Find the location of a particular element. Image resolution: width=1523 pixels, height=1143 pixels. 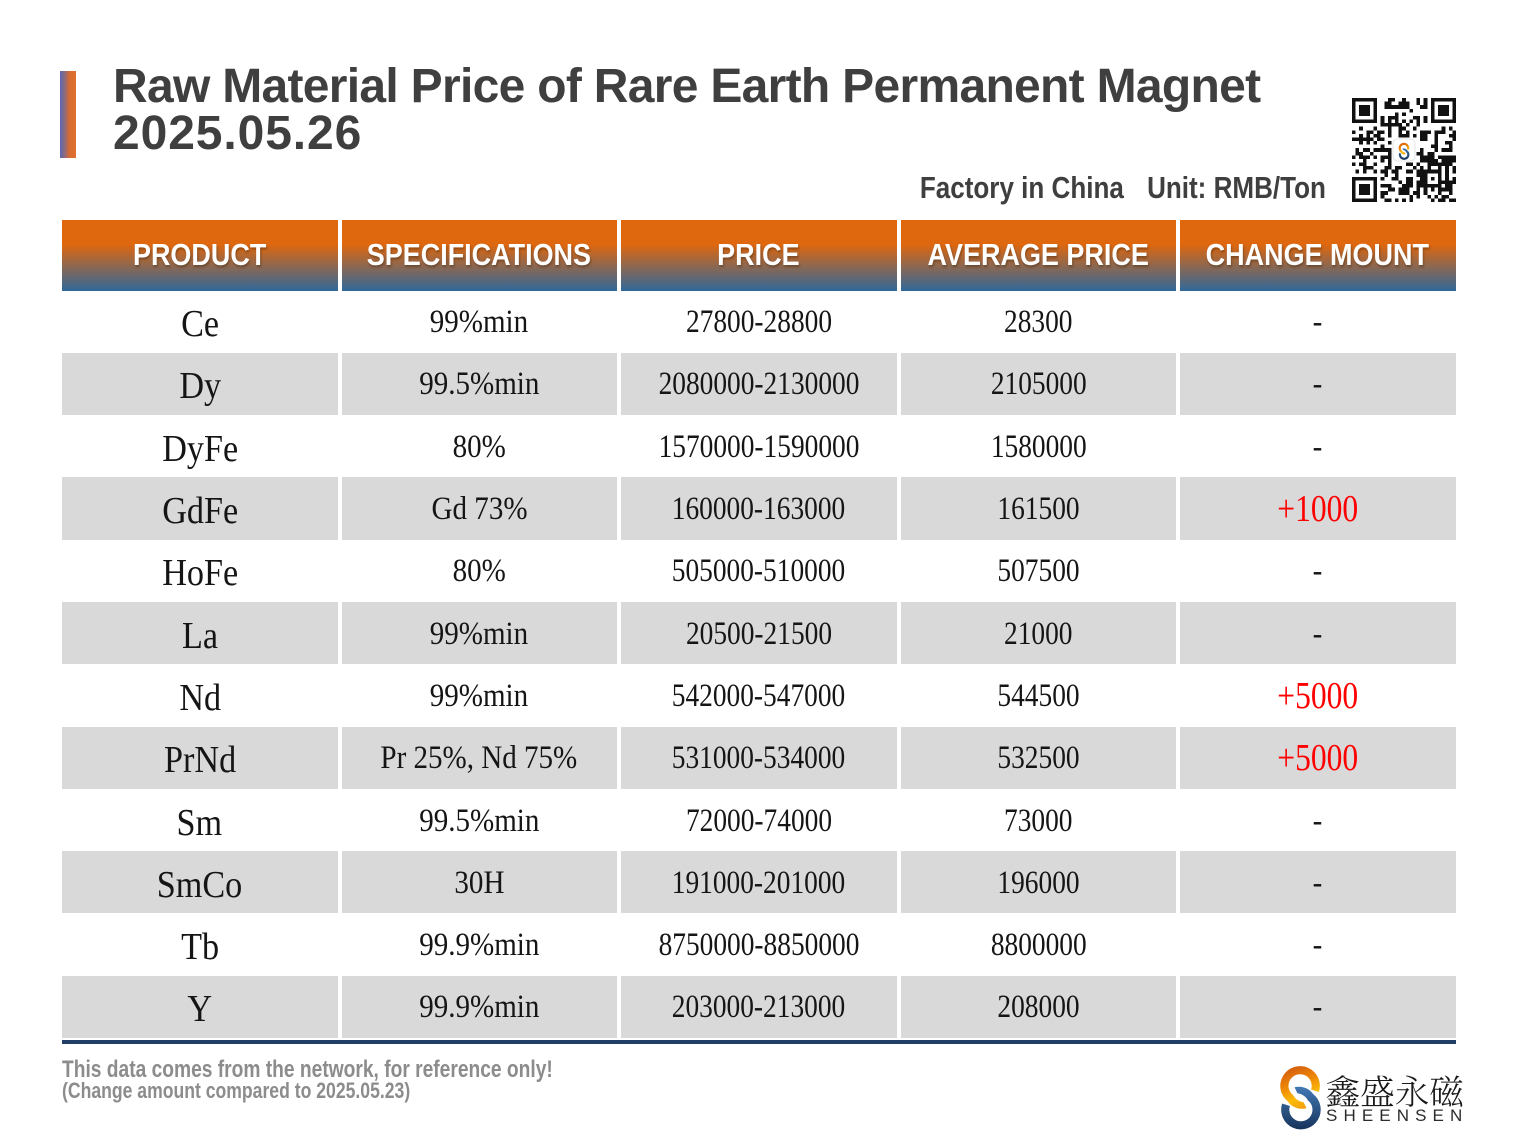

cell-dyfe-change: - is located at coordinates (1318, 446).